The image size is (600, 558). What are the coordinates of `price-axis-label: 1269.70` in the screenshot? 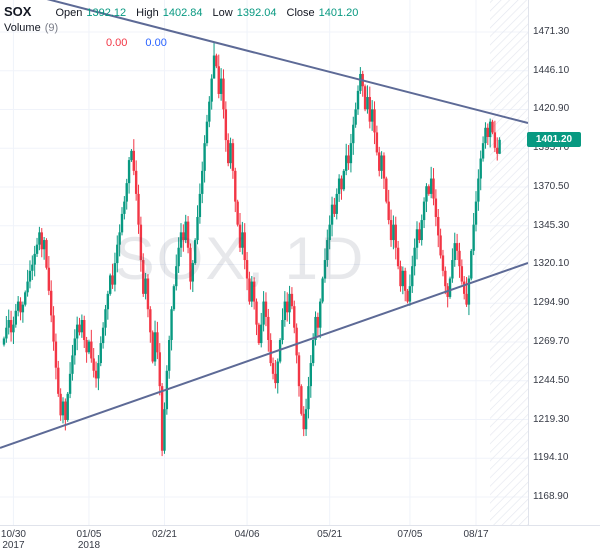 It's located at (551, 341).